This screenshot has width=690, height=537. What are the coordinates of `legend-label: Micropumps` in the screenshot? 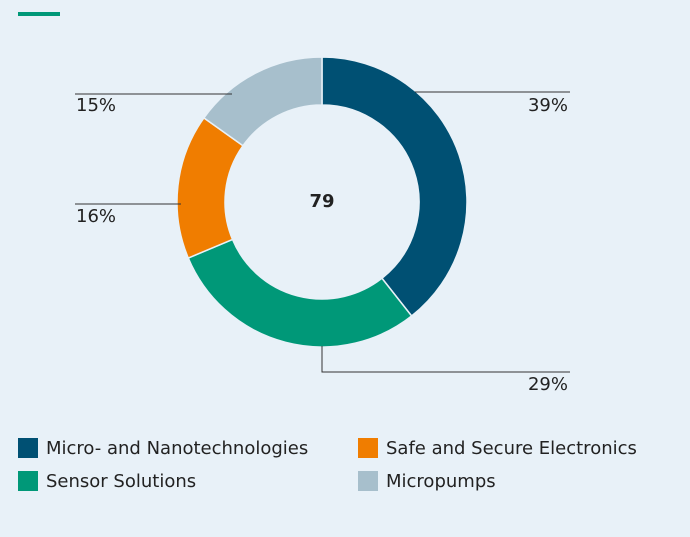 It's located at (441, 481).